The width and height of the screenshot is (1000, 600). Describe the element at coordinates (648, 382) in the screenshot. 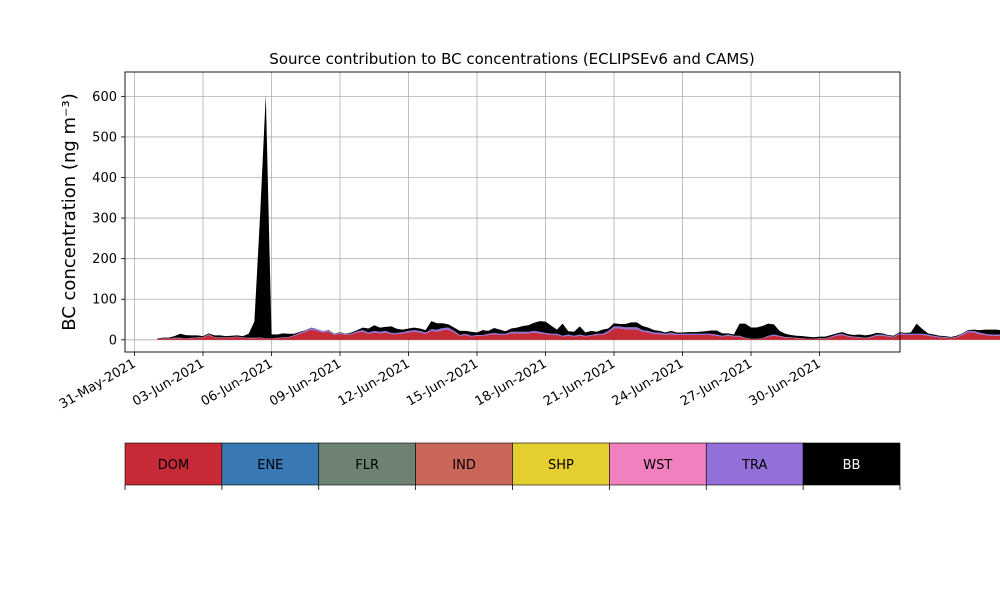

I see `x-tick-label: 24-Jun-2021` at that location.